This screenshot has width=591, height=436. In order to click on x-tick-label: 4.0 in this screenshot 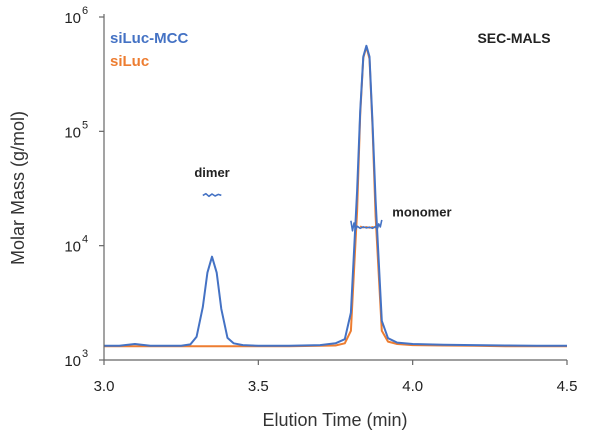, I will do `click(412, 386)`.